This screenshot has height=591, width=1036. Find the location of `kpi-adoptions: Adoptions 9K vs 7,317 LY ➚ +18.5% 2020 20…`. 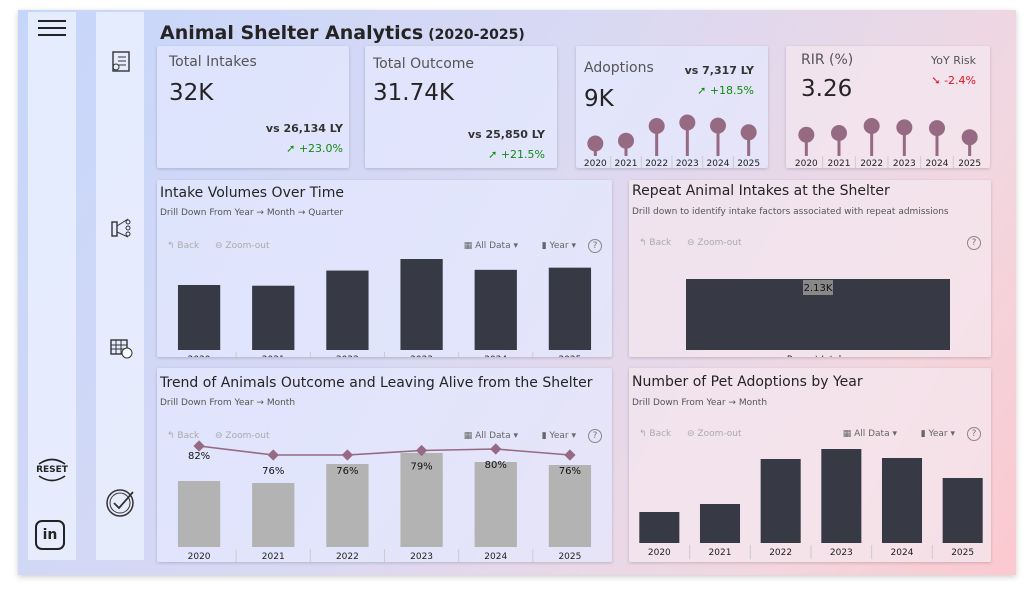

kpi-adoptions: Adoptions 9K vs 7,317 LY ➚ +18.5% 2020 20… is located at coordinates (672, 107).